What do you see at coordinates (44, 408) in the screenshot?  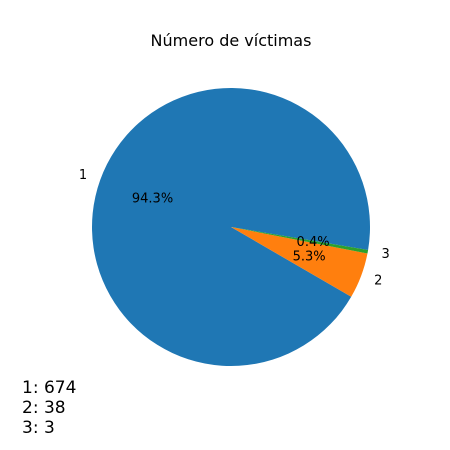 I see `count-line-2: 2: 38` at bounding box center [44, 408].